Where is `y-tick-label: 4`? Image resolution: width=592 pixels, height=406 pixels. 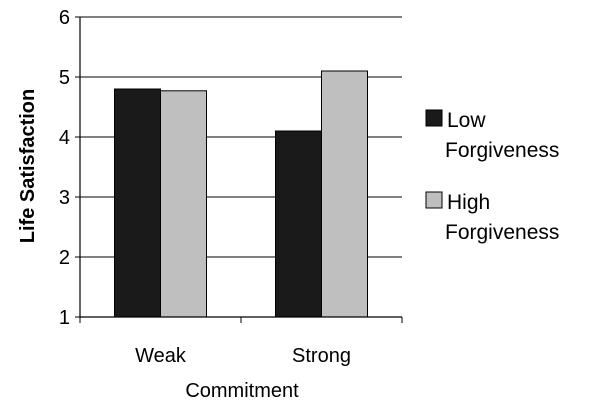 y-tick-label: 4 is located at coordinates (64, 138).